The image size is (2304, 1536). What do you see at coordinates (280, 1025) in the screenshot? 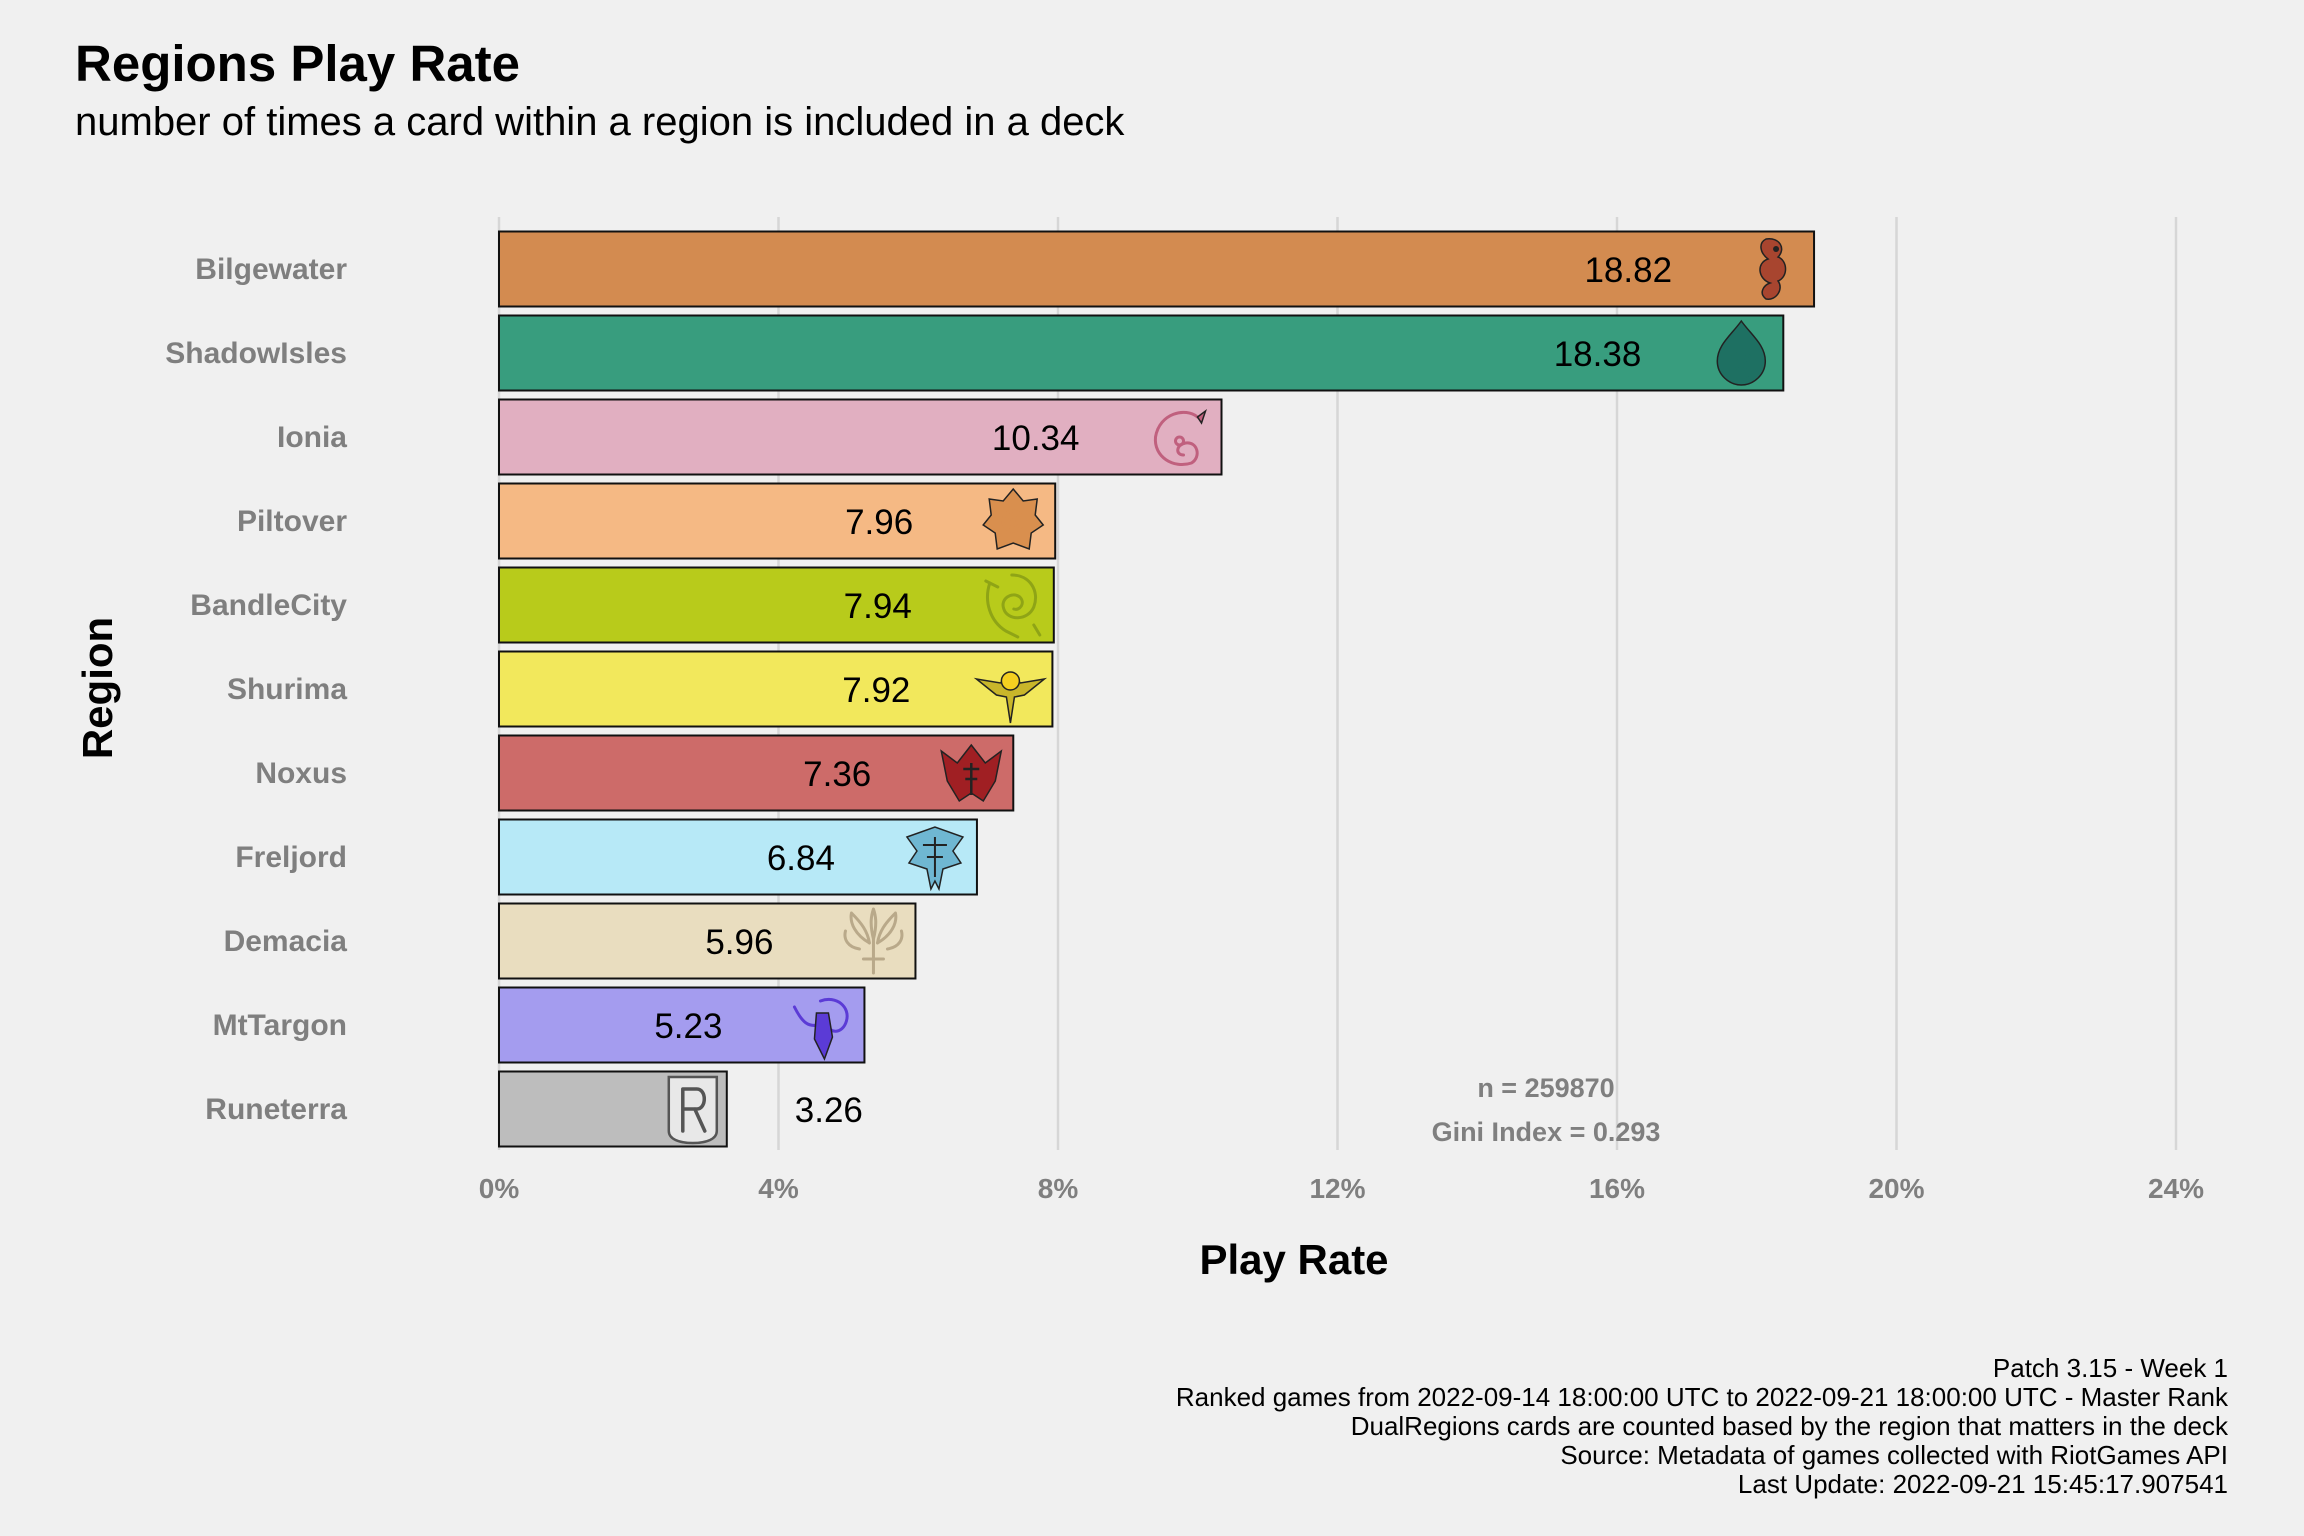
I see `category-label: MtTargon` at bounding box center [280, 1025].